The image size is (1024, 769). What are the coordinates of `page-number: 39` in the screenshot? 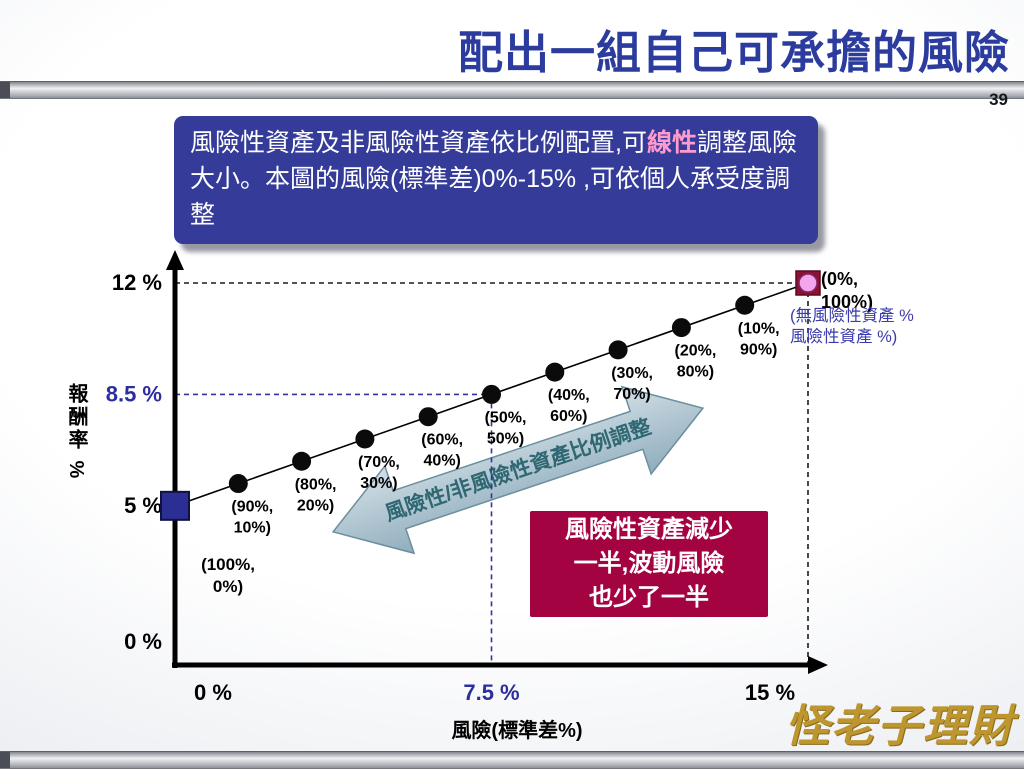 It's located at (998, 99).